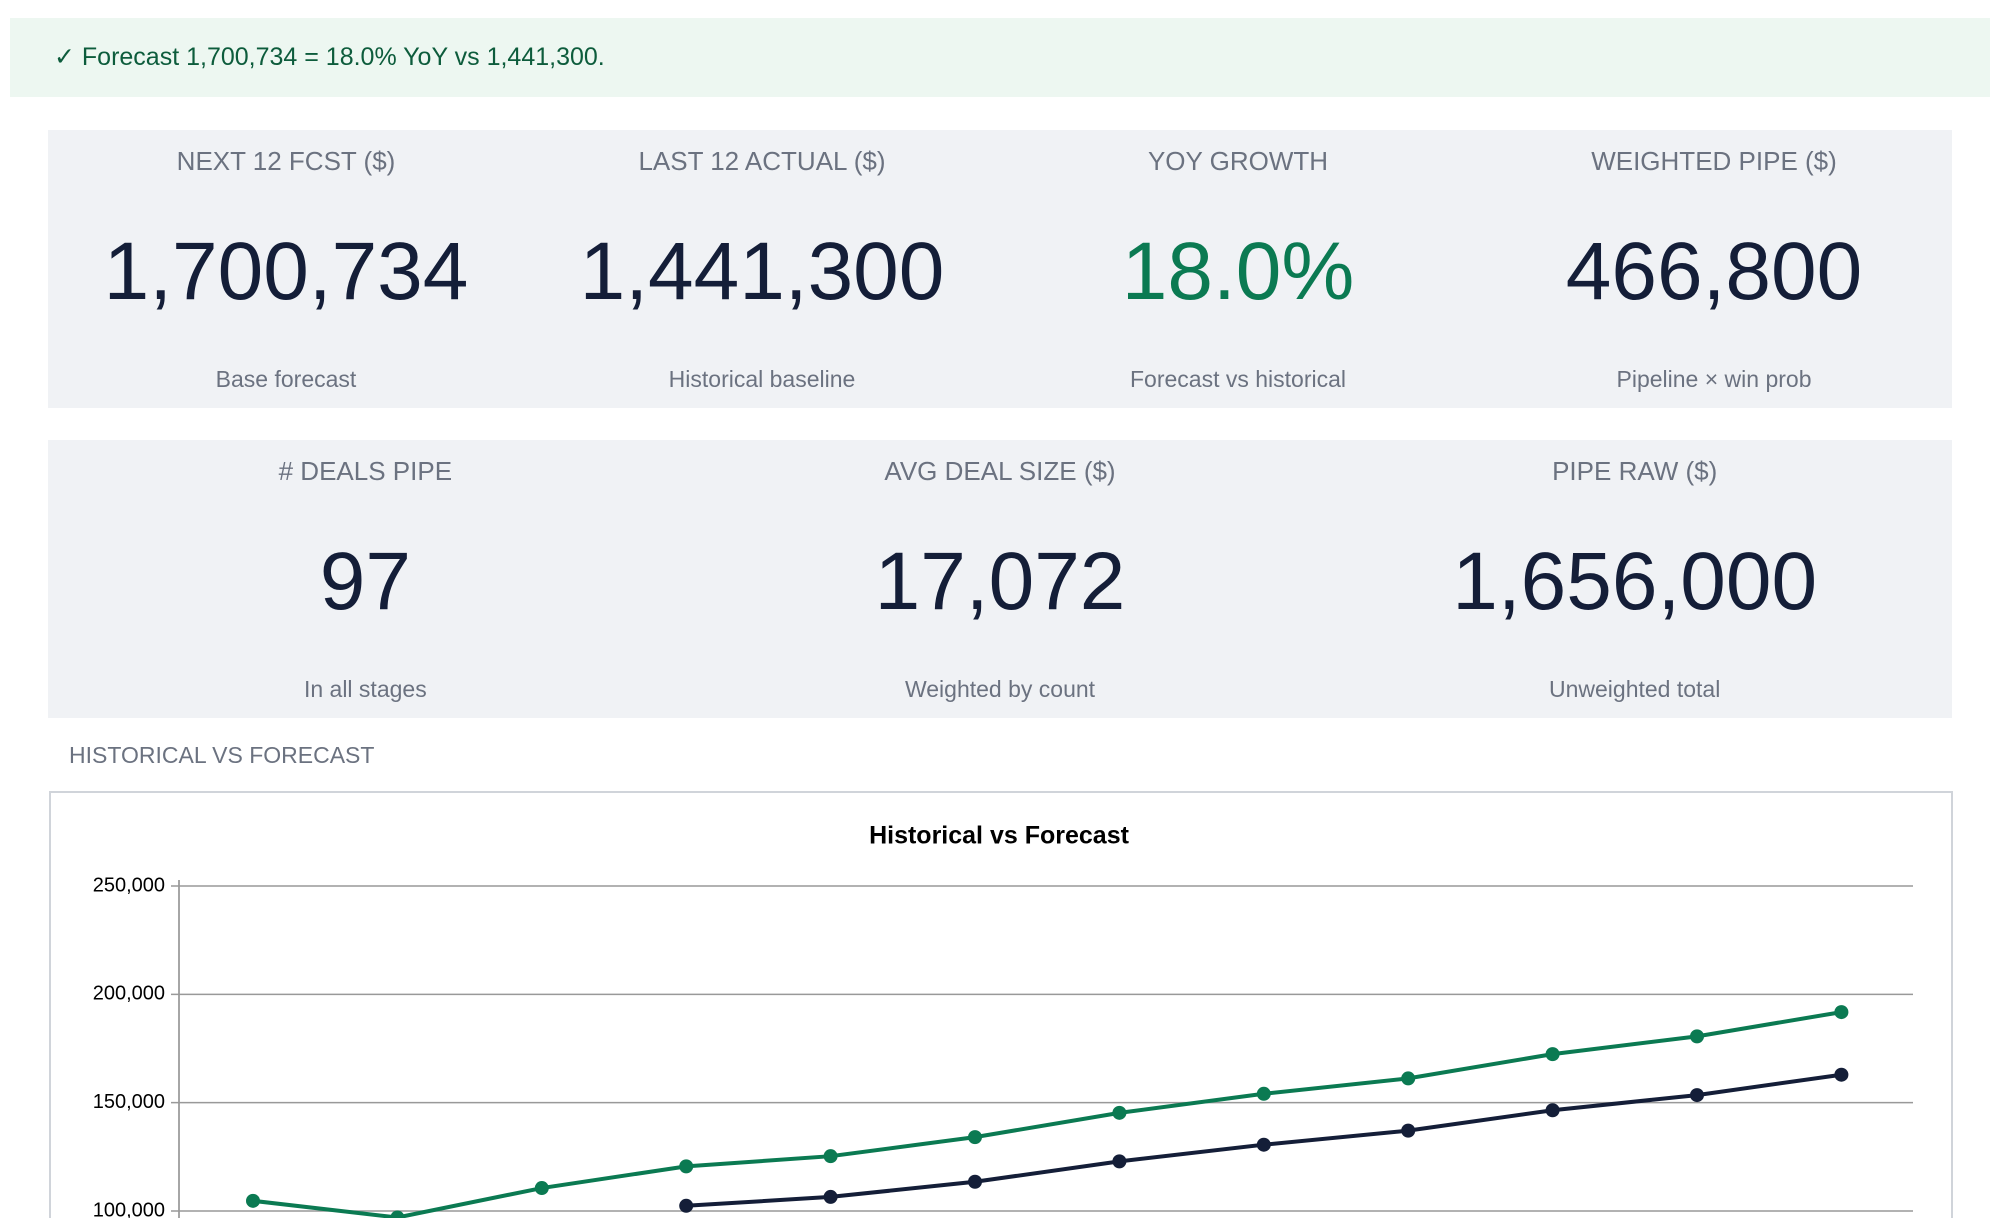 The height and width of the screenshot is (1218, 2000). I want to click on kpi-value: 466,800, so click(1714, 271).